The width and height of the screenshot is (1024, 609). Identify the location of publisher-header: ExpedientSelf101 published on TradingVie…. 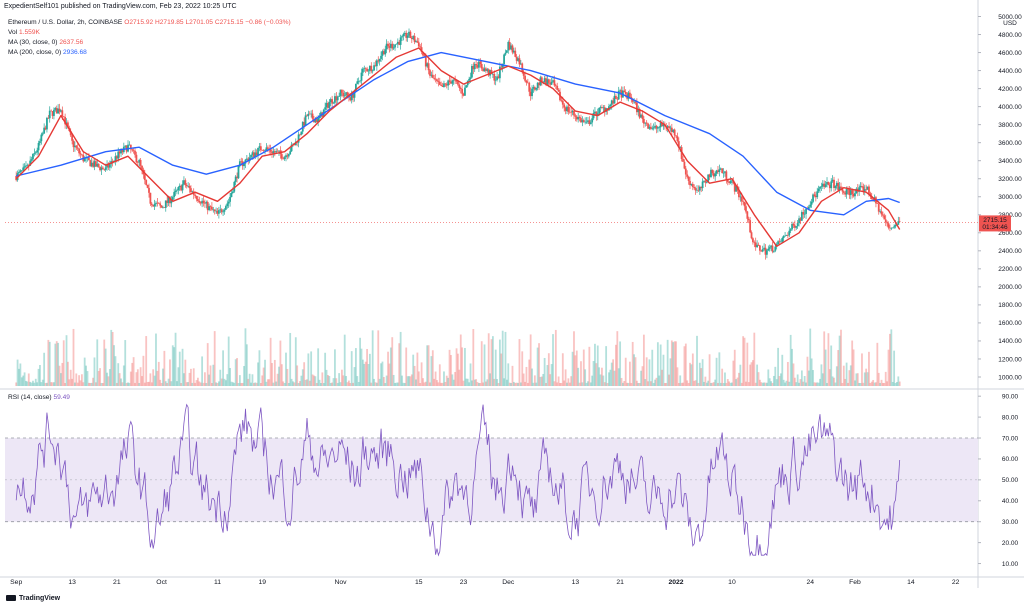
(120, 6).